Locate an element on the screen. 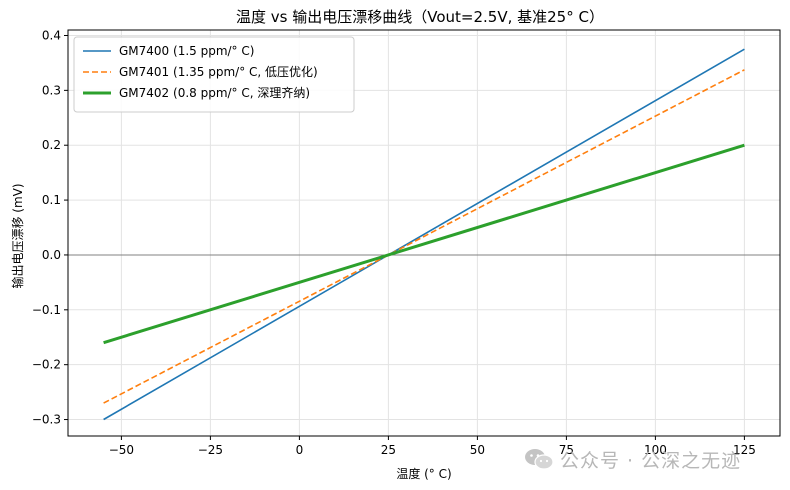 The image size is (790, 490). x-tick-label: 100 is located at coordinates (655, 450).